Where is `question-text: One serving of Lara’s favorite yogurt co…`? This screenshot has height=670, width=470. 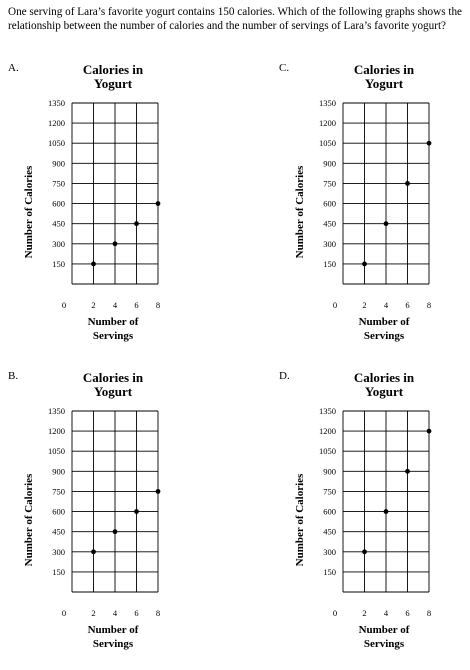
question-text: One serving of Lara’s favorite yogurt co… is located at coordinates (235, 19).